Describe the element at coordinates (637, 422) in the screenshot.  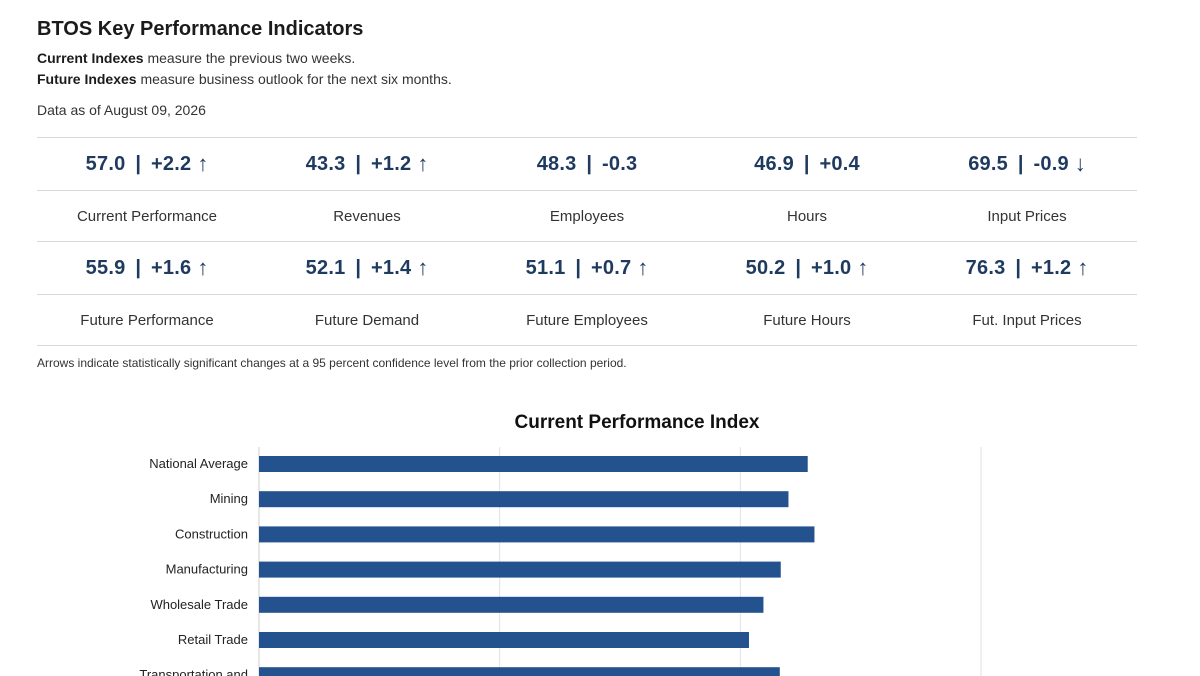
I see `chart-title: Current Performance Index` at that location.